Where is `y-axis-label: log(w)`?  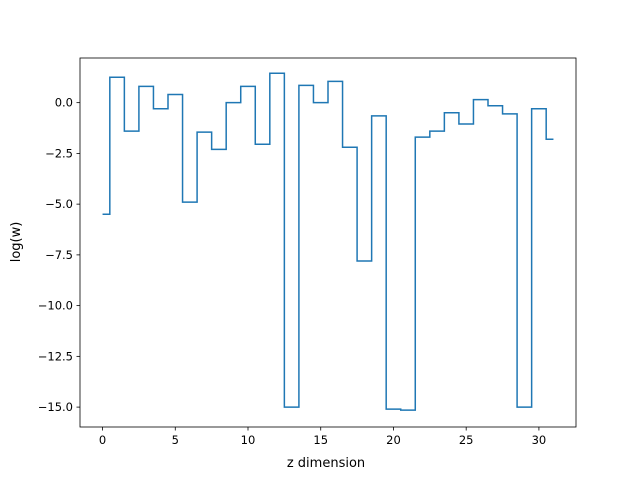 y-axis-label: log(w) is located at coordinates (16, 242).